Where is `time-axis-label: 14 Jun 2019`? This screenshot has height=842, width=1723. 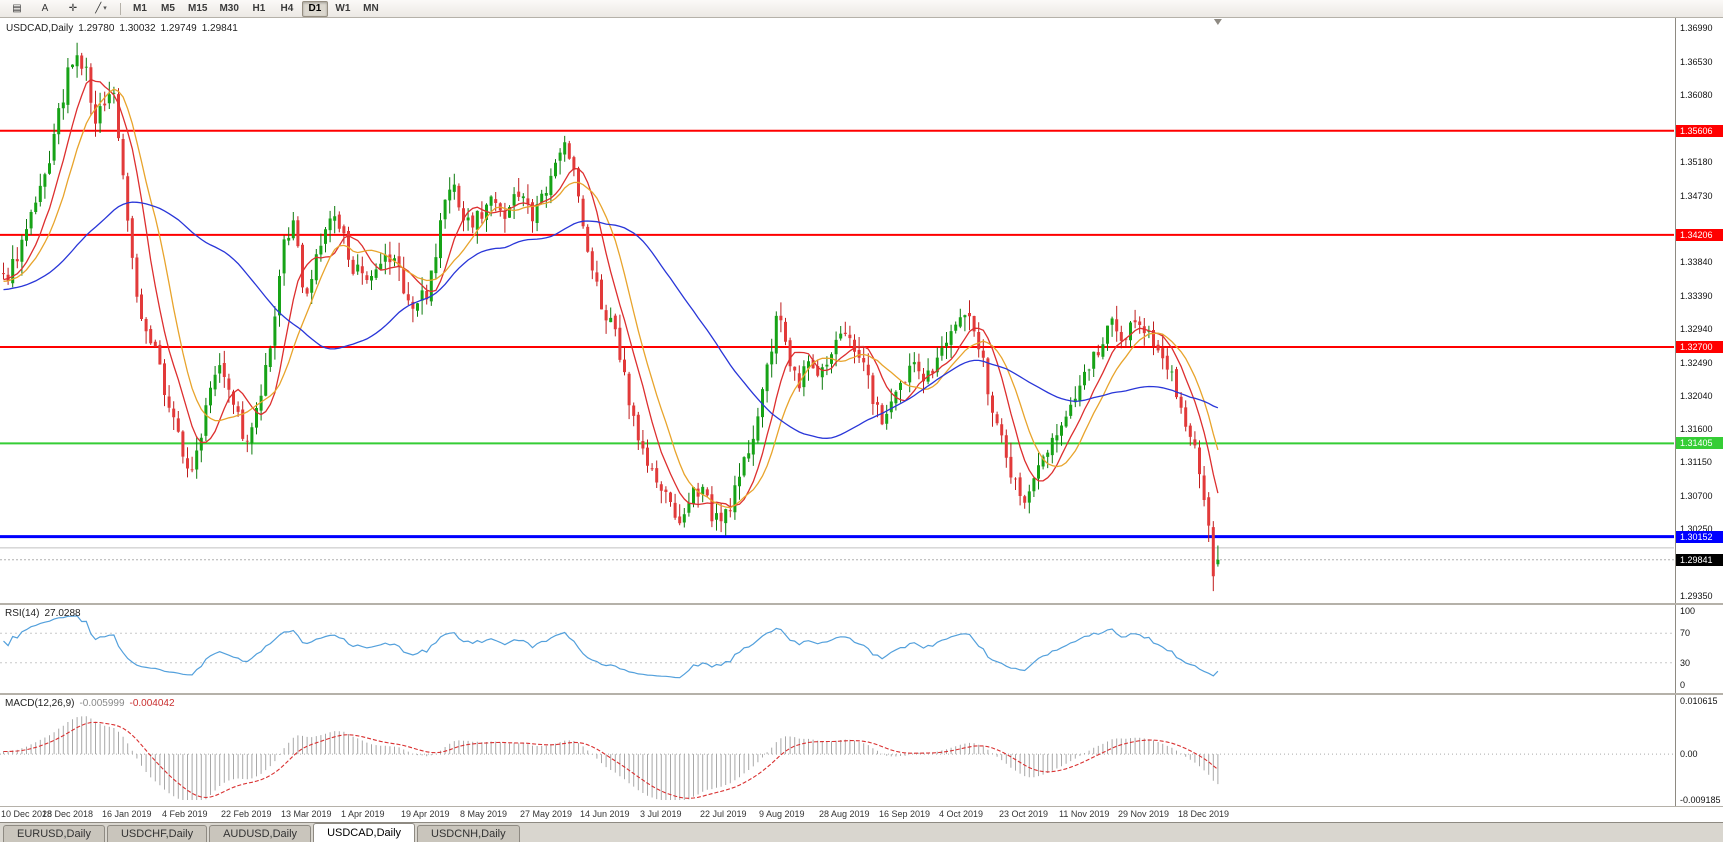 time-axis-label: 14 Jun 2019 is located at coordinates (605, 814).